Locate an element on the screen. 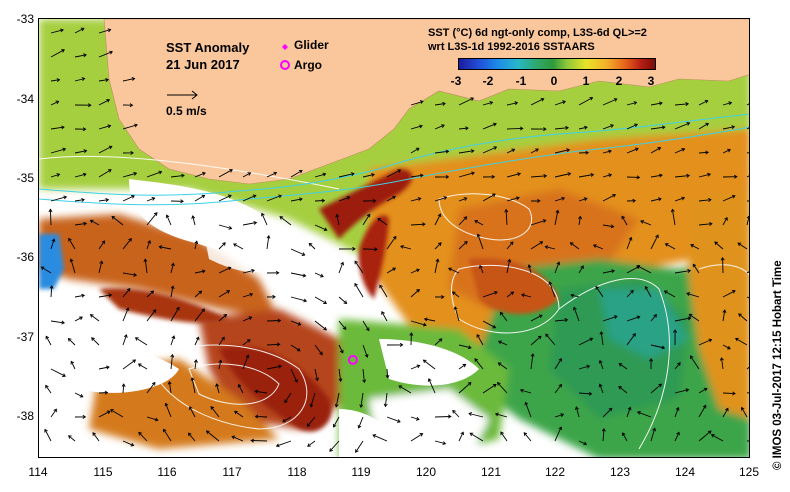 The image size is (790, 492). argo-float-marker is located at coordinates (352, 359).